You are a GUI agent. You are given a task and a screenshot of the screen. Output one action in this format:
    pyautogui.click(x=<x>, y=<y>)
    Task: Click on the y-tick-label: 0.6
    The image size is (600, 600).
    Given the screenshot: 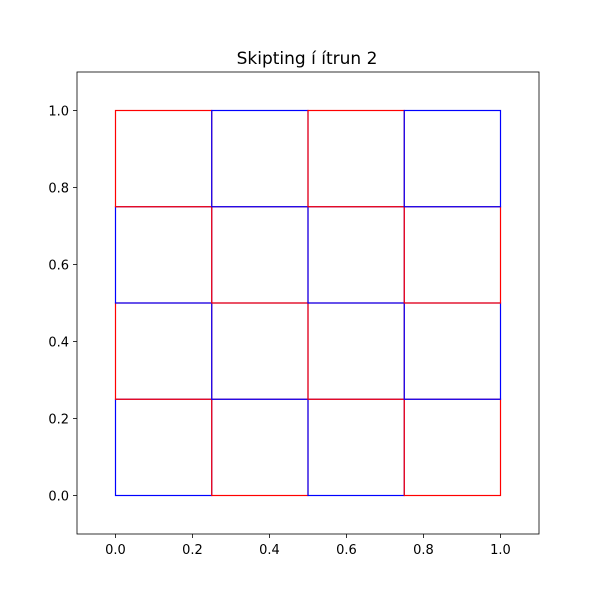 What is the action you would take?
    pyautogui.click(x=58, y=266)
    